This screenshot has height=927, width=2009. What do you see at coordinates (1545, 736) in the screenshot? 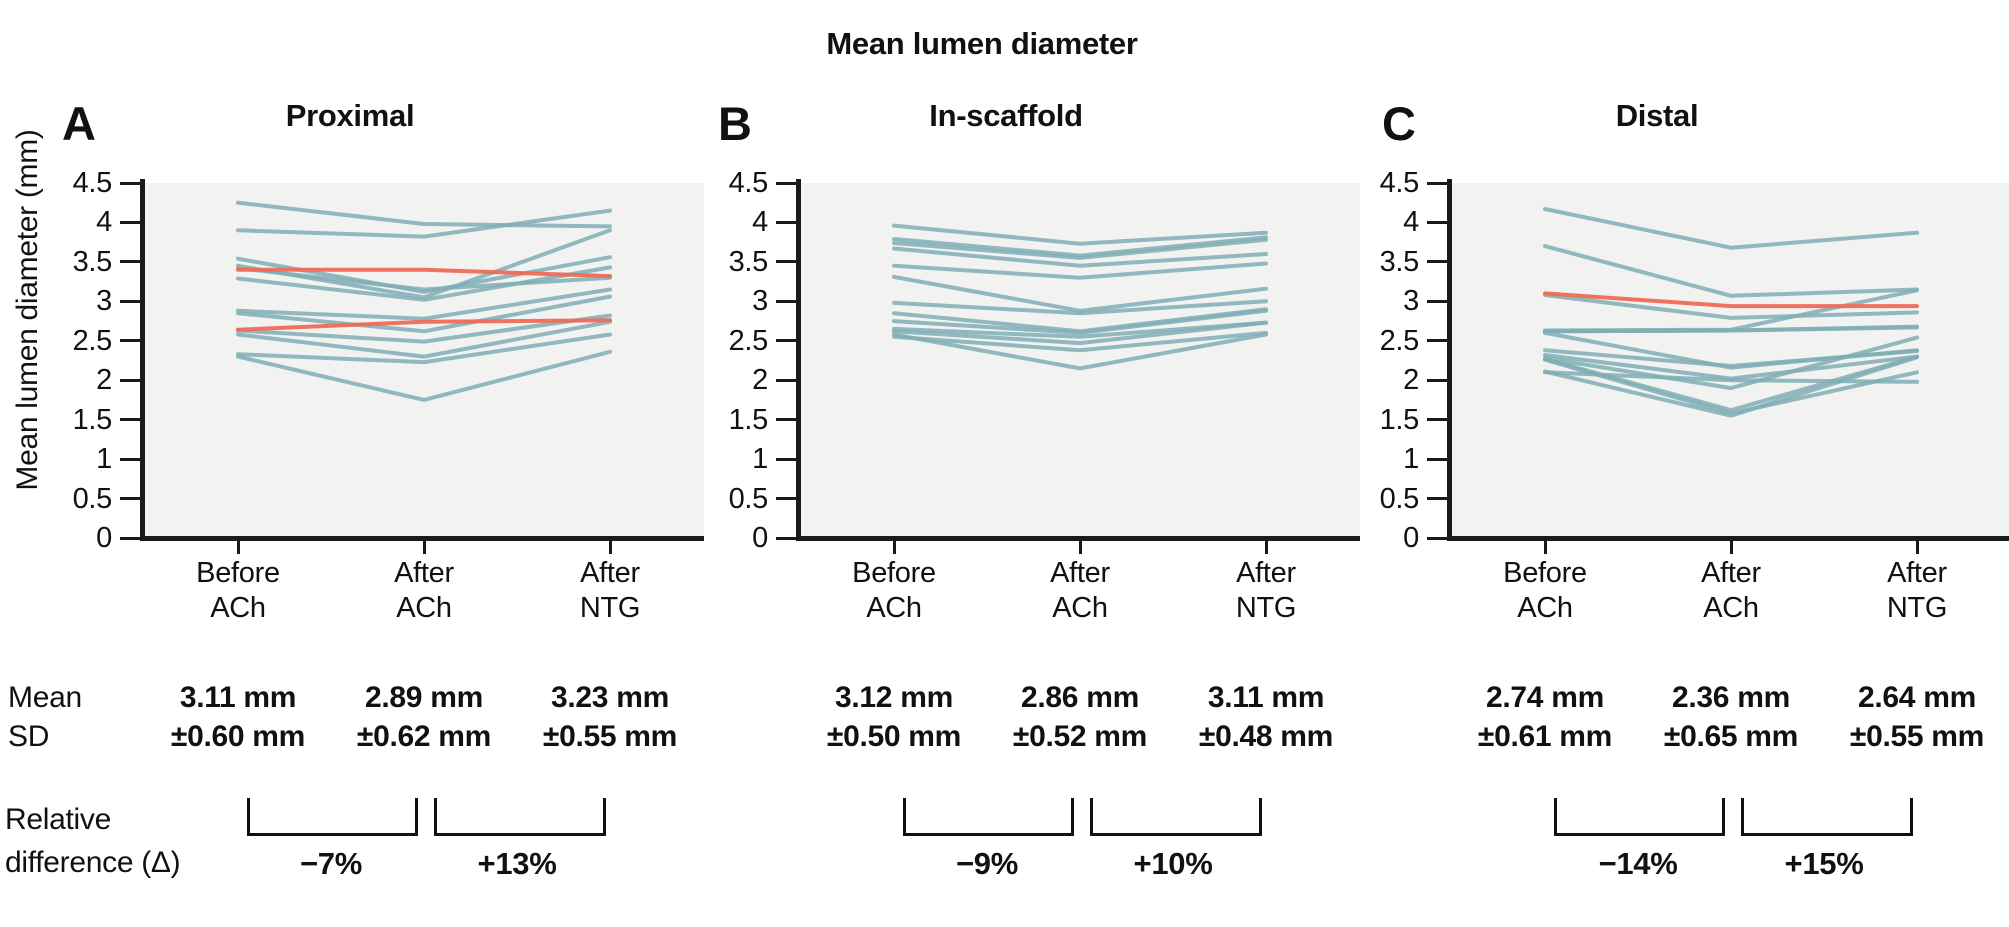
I see `sd-value: ±0.61 mm` at bounding box center [1545, 736].